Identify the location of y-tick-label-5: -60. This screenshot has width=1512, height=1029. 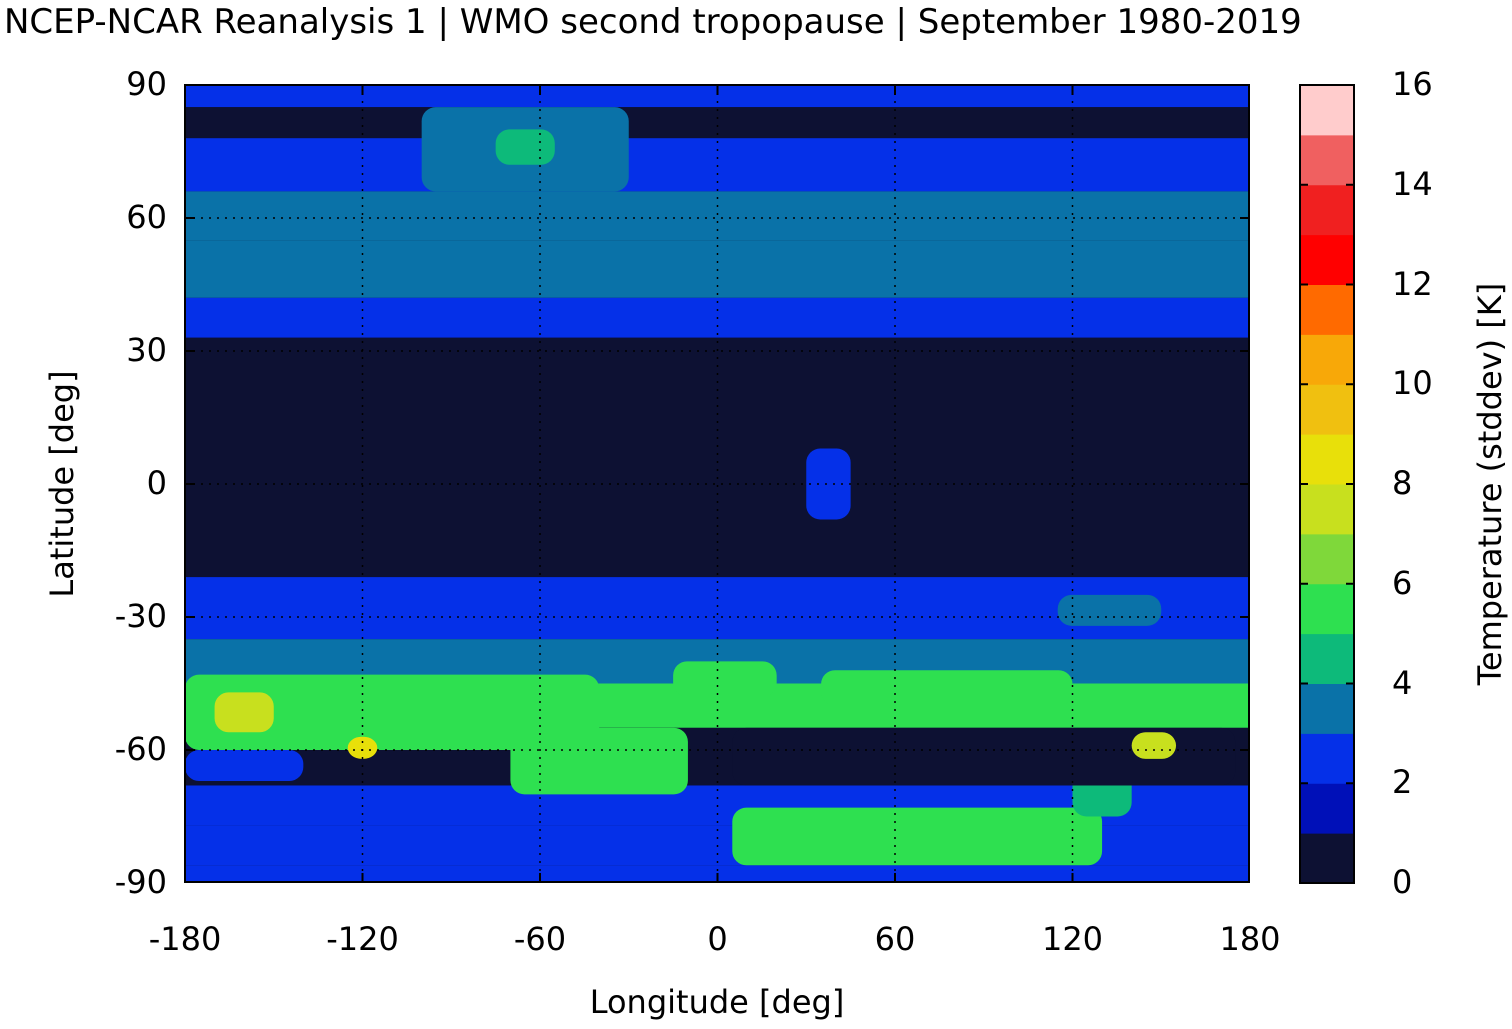
(140, 749).